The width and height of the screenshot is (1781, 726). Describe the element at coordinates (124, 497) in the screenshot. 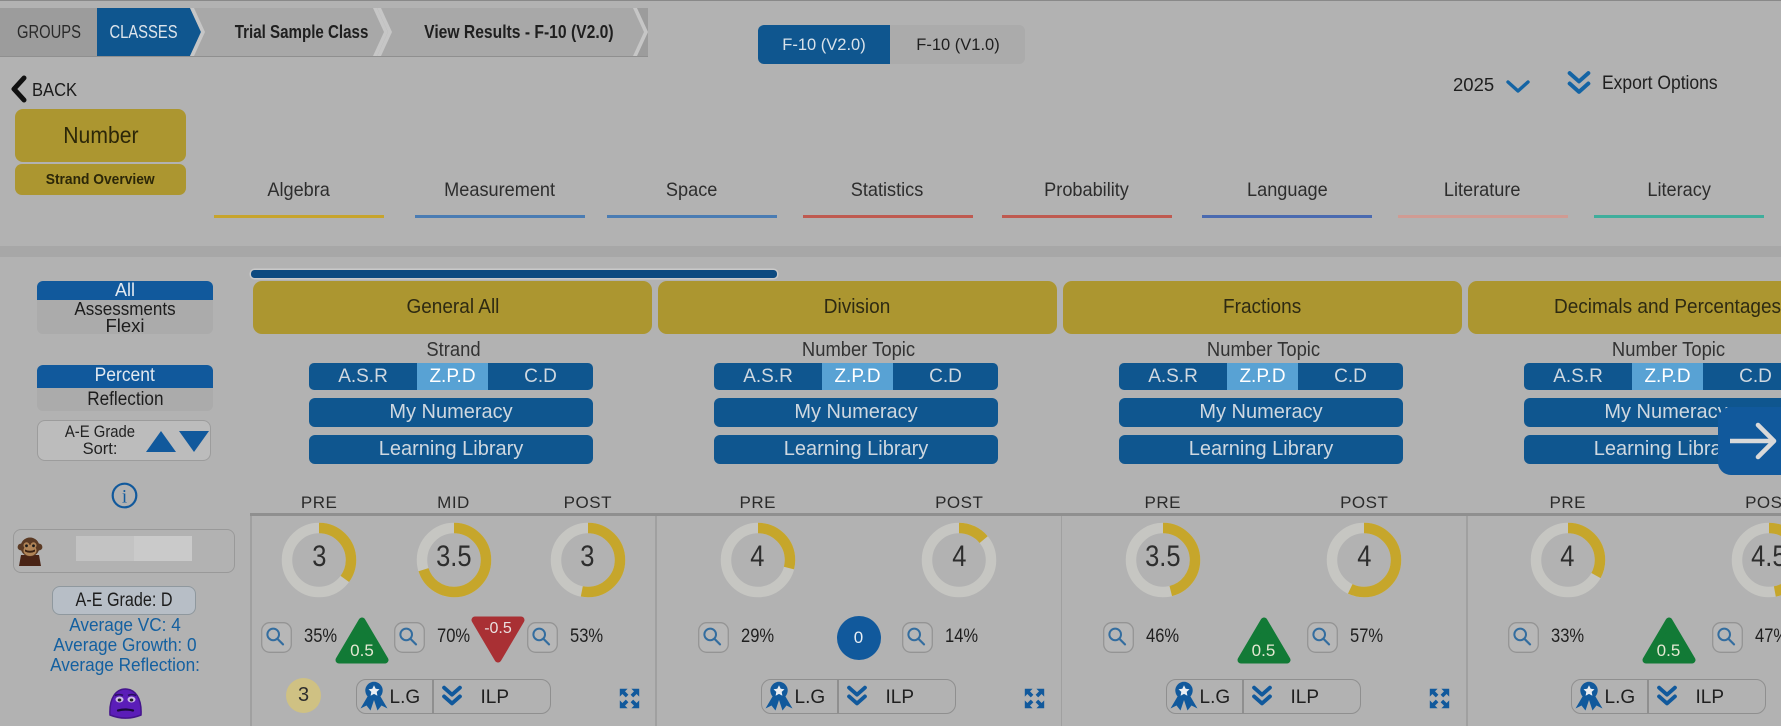

I see `svg-text: i` at that location.